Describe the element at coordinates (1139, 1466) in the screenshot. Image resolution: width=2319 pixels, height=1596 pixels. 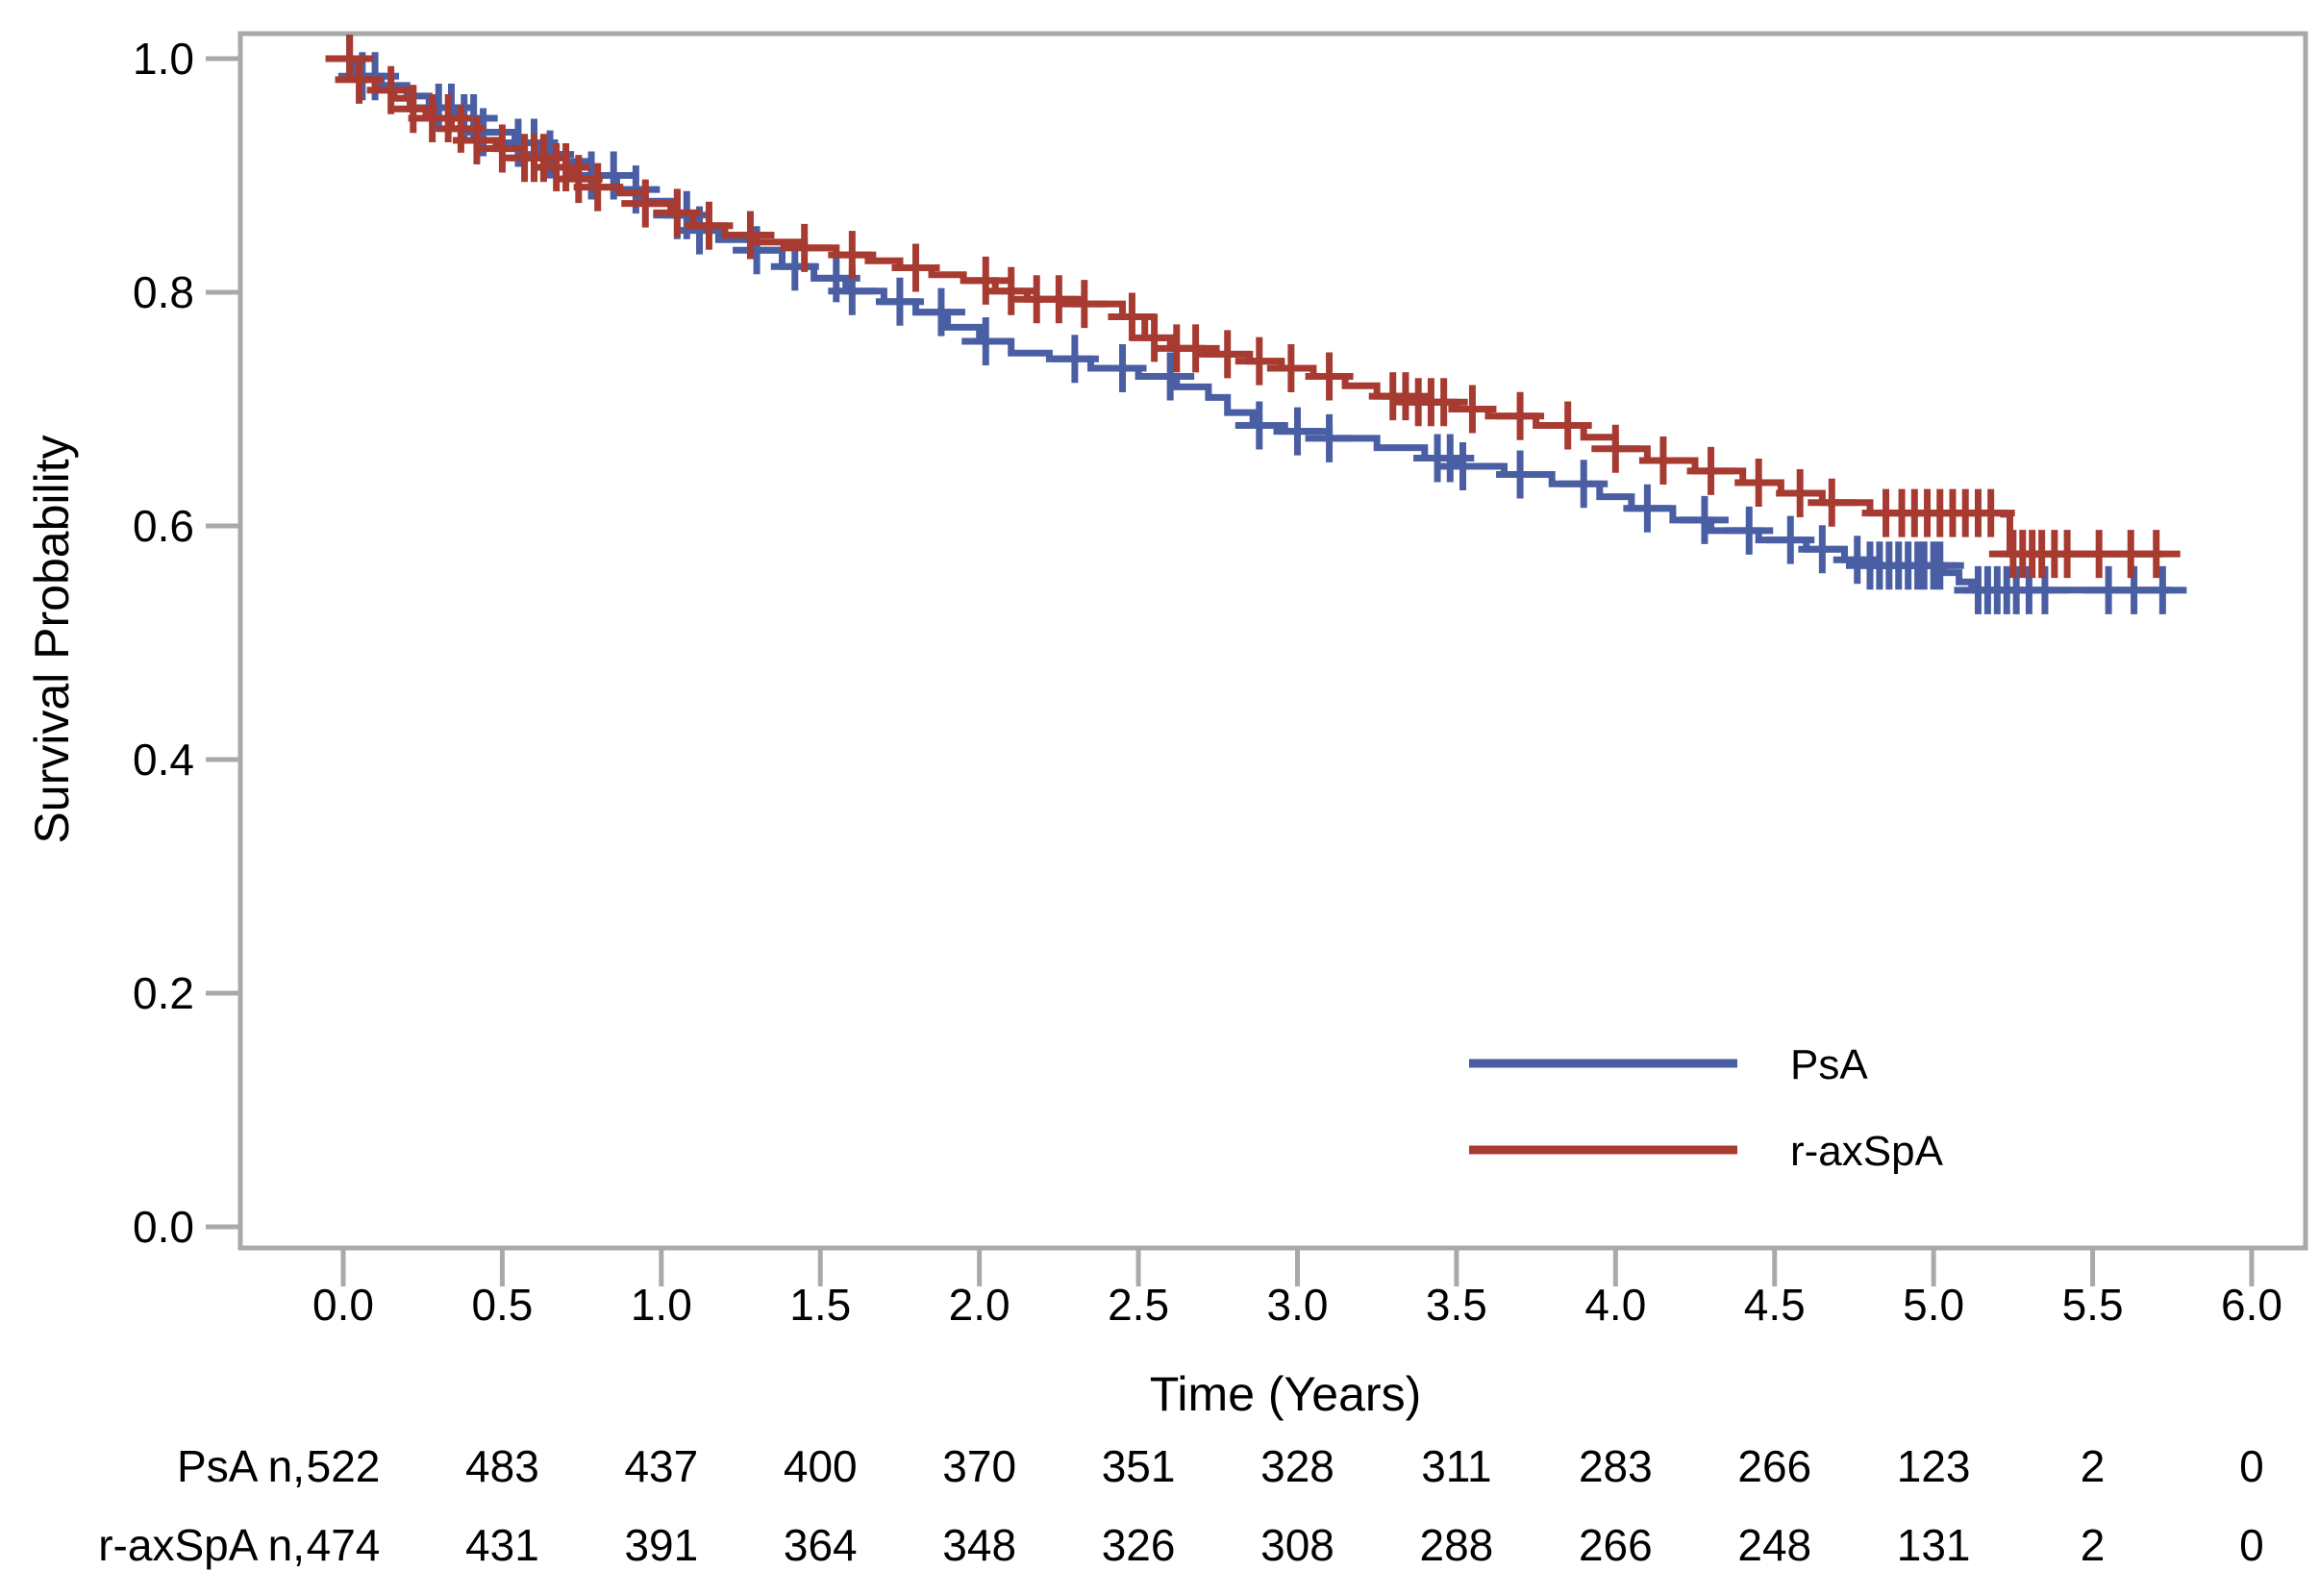
I see `risk-value: 351` at that location.